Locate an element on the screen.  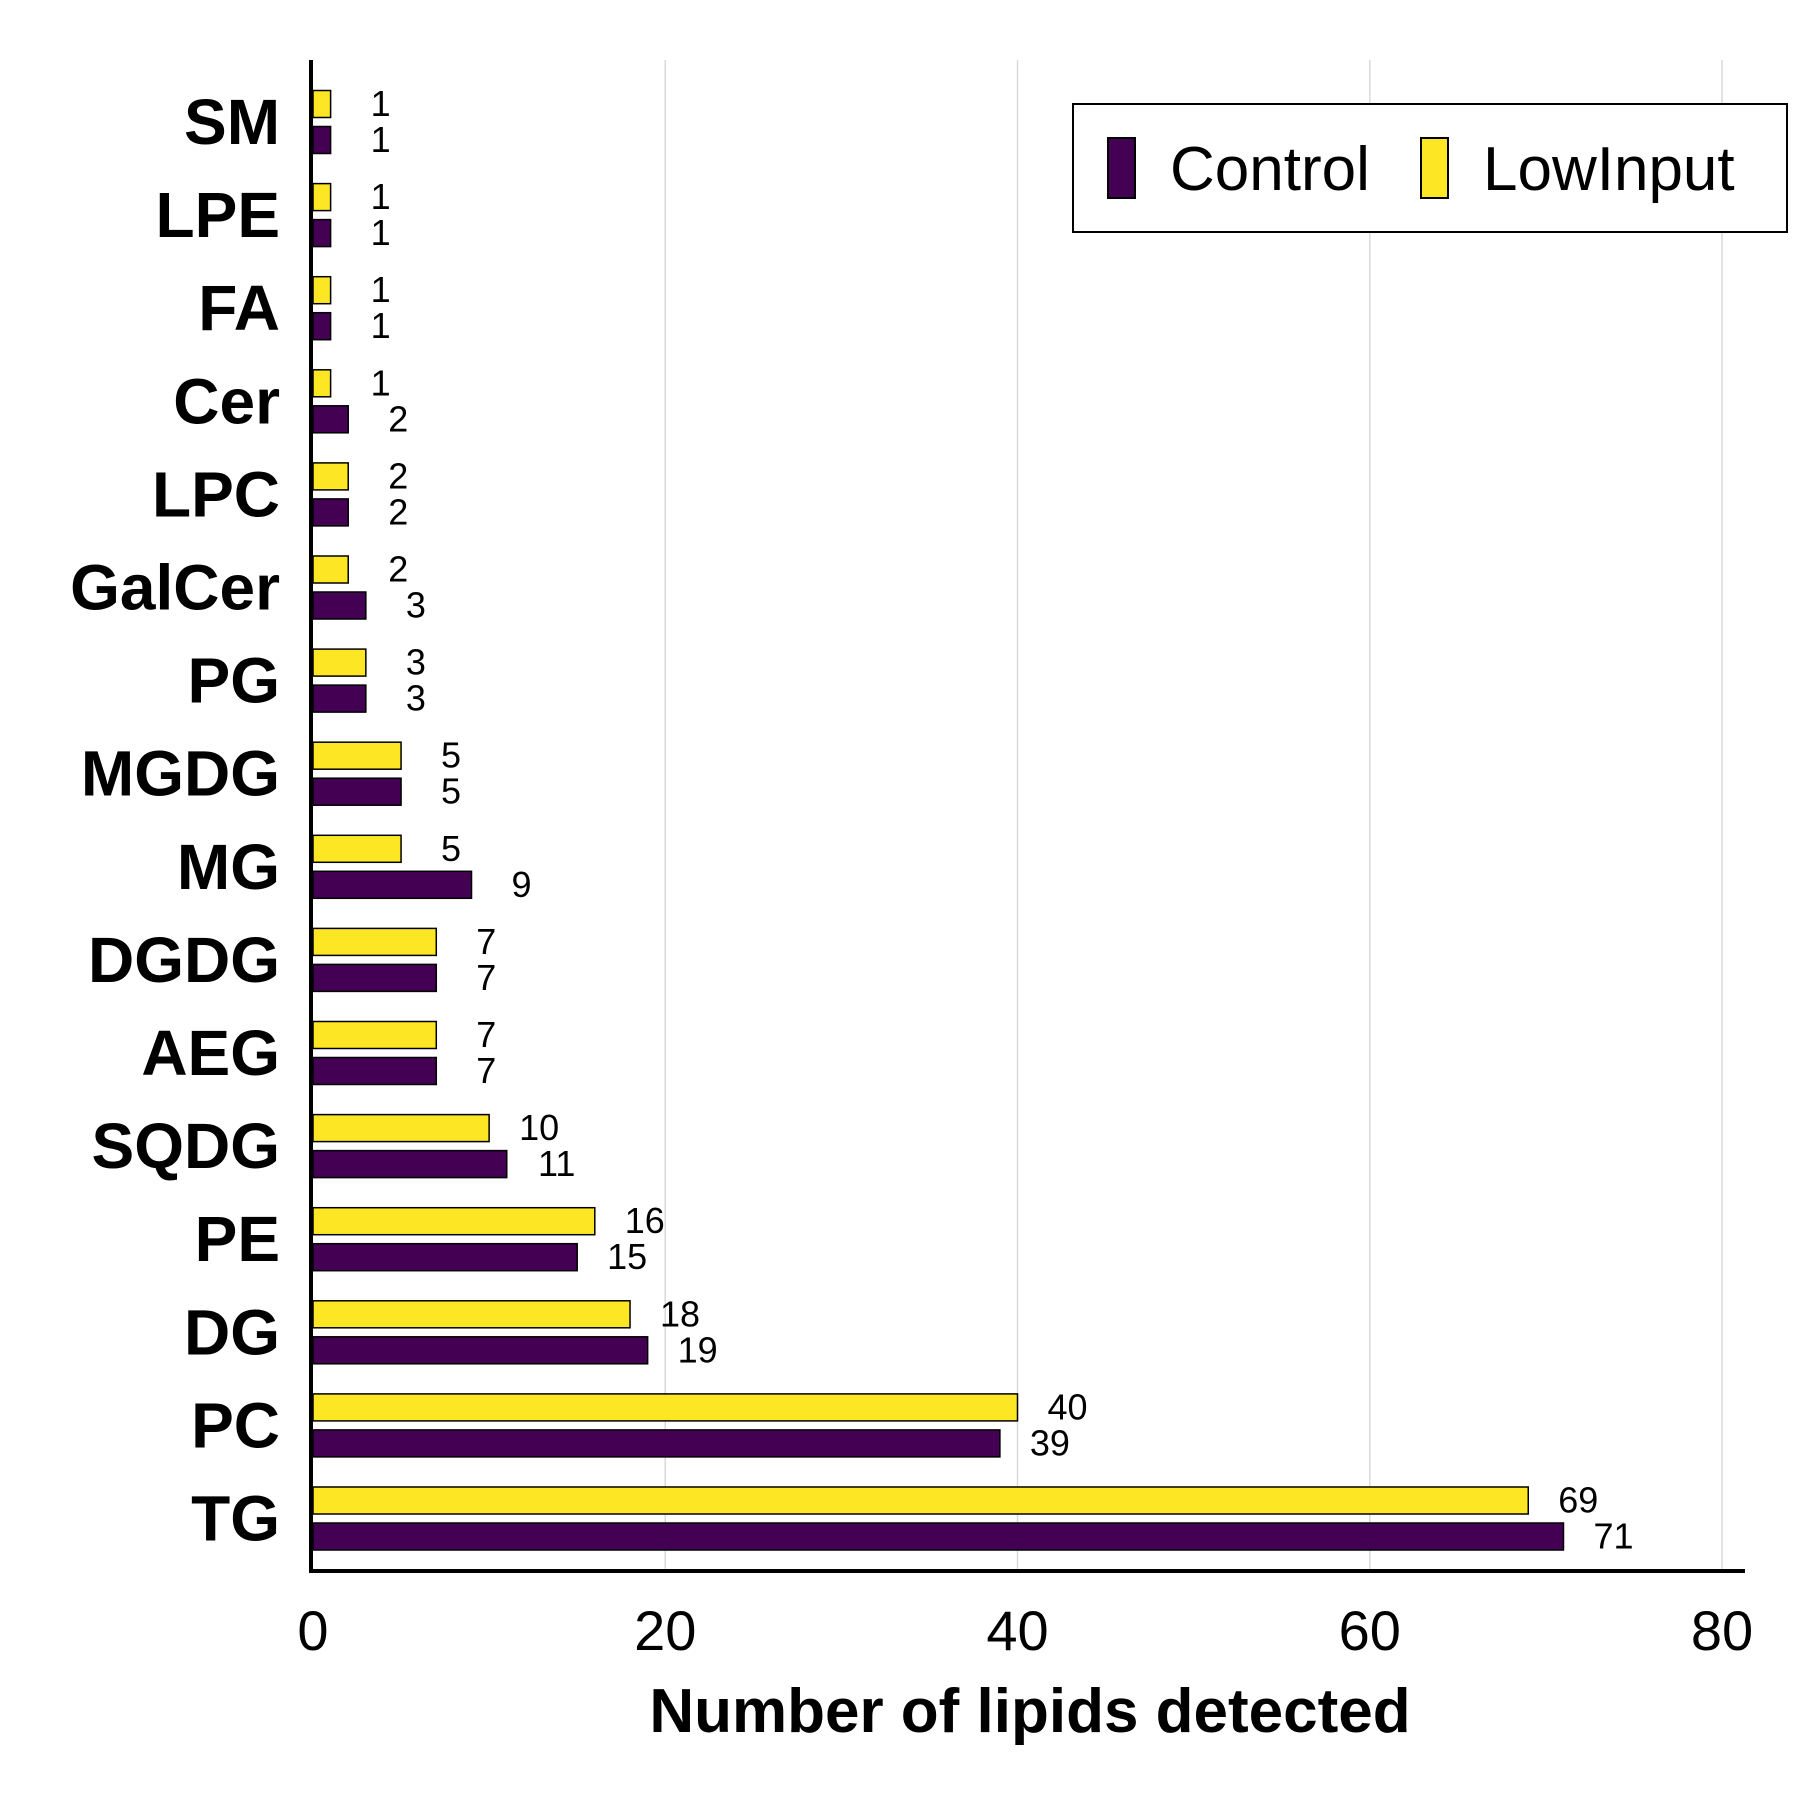
bar-control-cer is located at coordinates (330, 419).